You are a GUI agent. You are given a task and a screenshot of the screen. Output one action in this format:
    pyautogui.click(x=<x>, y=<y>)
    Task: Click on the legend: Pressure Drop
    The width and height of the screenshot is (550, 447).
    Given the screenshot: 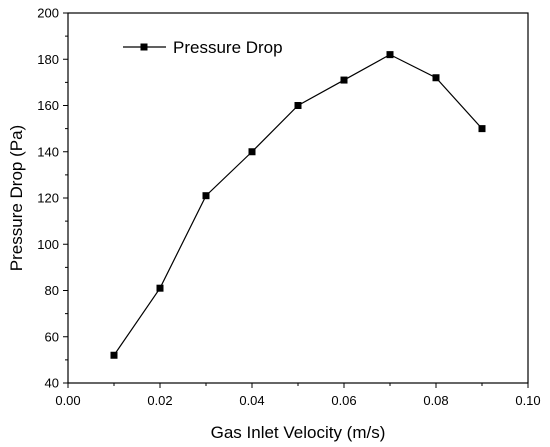 What is the action you would take?
    pyautogui.click(x=203, y=47)
    